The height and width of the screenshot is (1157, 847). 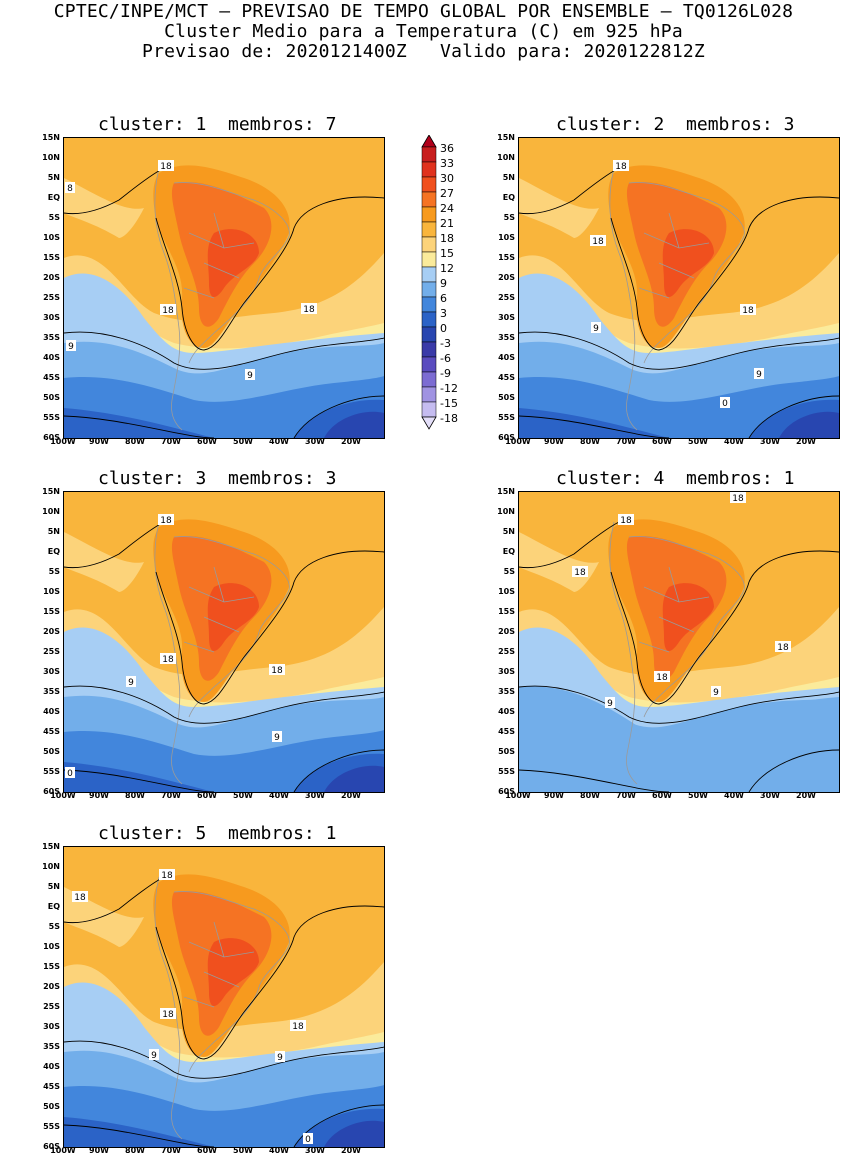 What do you see at coordinates (445, 373) in the screenshot?
I see `colorbar-label: -9` at bounding box center [445, 373].